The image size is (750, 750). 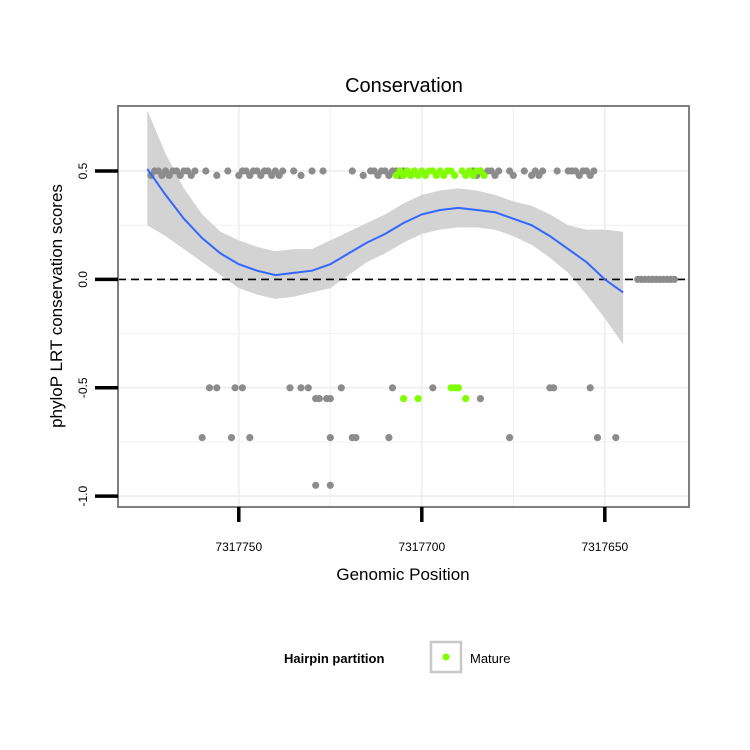 I want to click on y-axis-title: phyloP LRT conservation scores, so click(x=56, y=306).